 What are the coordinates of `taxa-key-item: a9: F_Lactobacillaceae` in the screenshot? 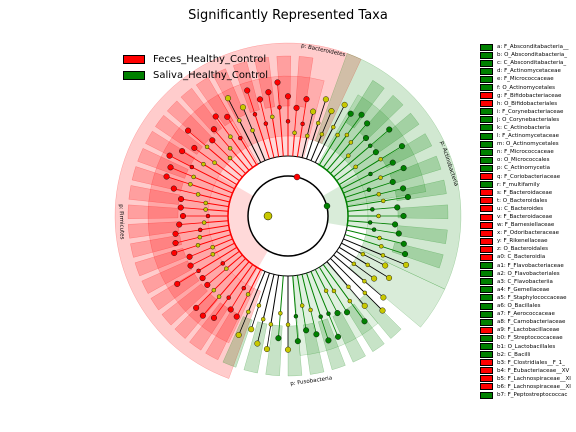 It's located at (525, 330).